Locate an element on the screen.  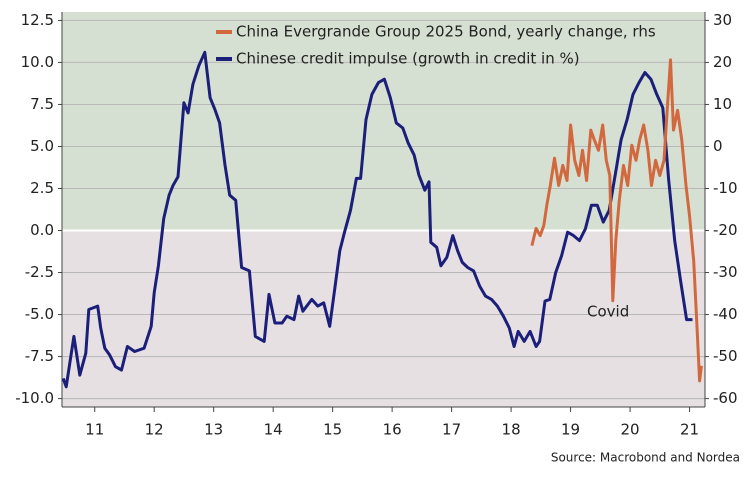
y-tick-label: 0.0 is located at coordinates (42, 230).